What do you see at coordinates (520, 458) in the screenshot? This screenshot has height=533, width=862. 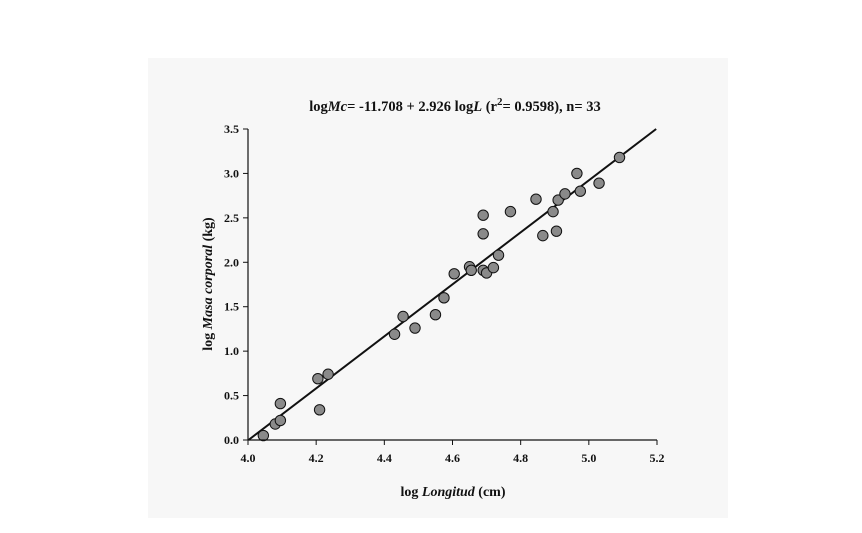 I see `x-tick-label: 4.8` at bounding box center [520, 458].